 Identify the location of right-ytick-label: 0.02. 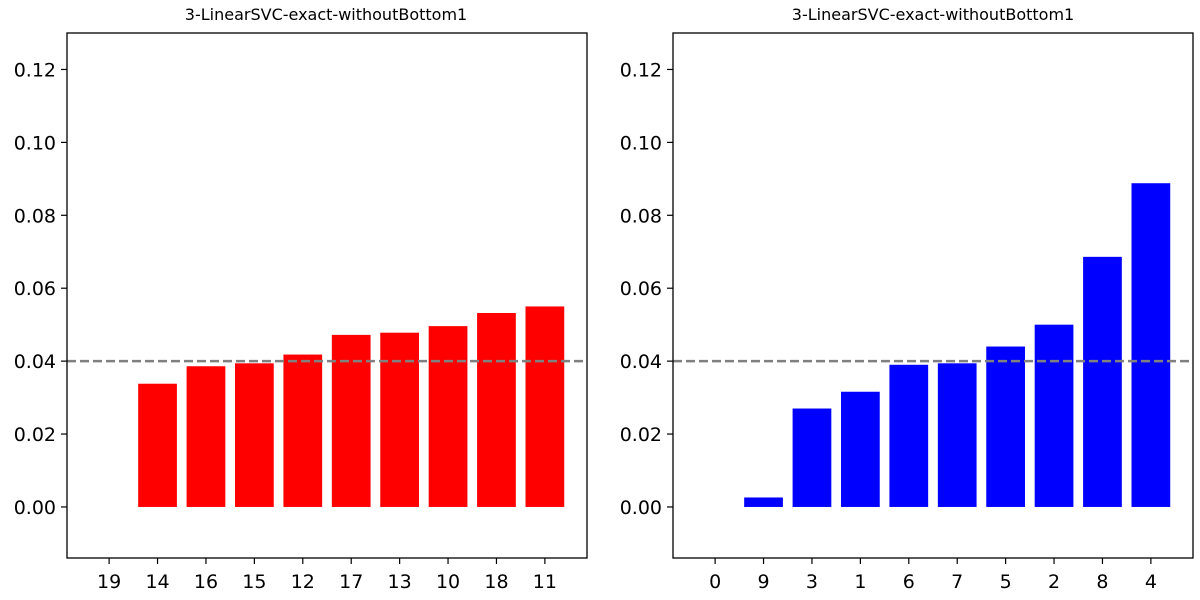
(641, 435).